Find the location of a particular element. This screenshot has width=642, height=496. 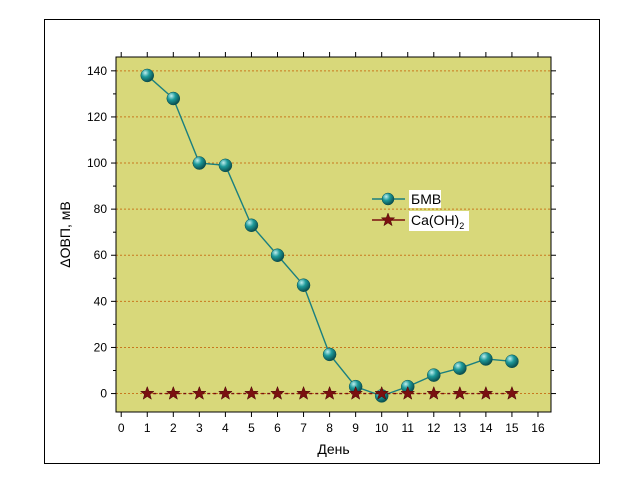

x-tick-label-12: 12 is located at coordinates (434, 428).